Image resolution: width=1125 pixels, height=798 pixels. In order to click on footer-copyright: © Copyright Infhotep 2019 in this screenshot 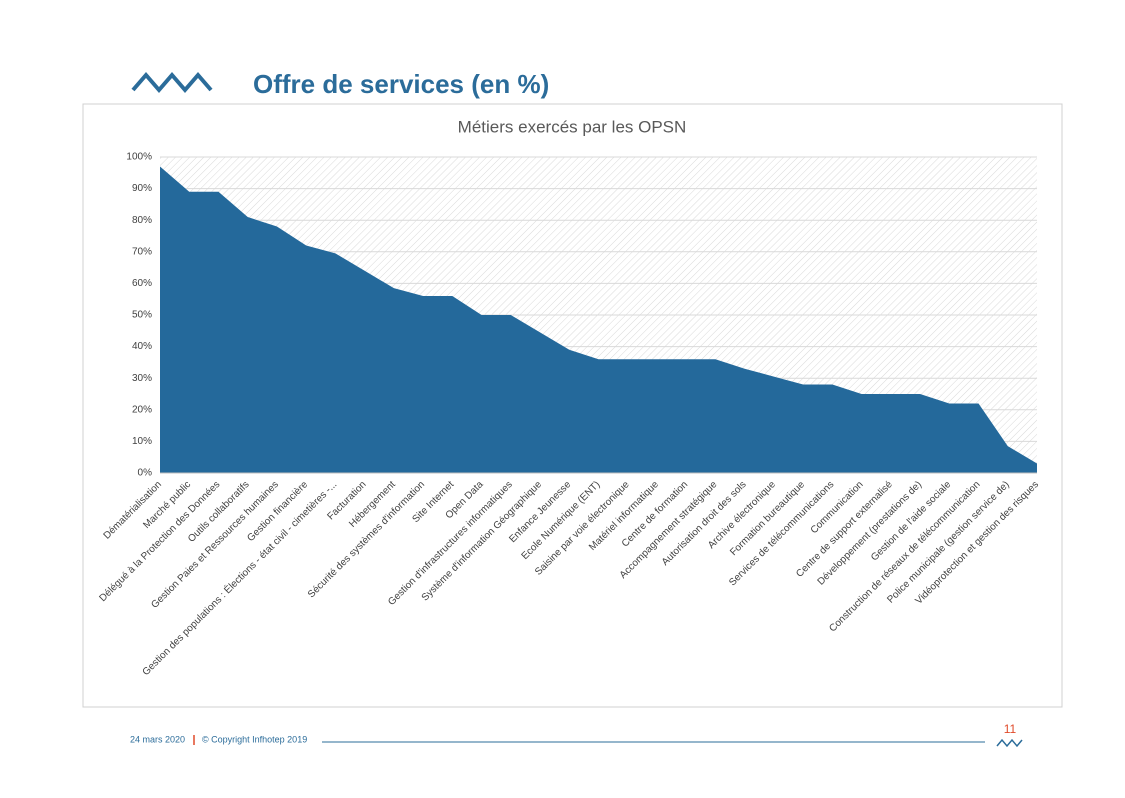, I will do `click(254, 739)`.